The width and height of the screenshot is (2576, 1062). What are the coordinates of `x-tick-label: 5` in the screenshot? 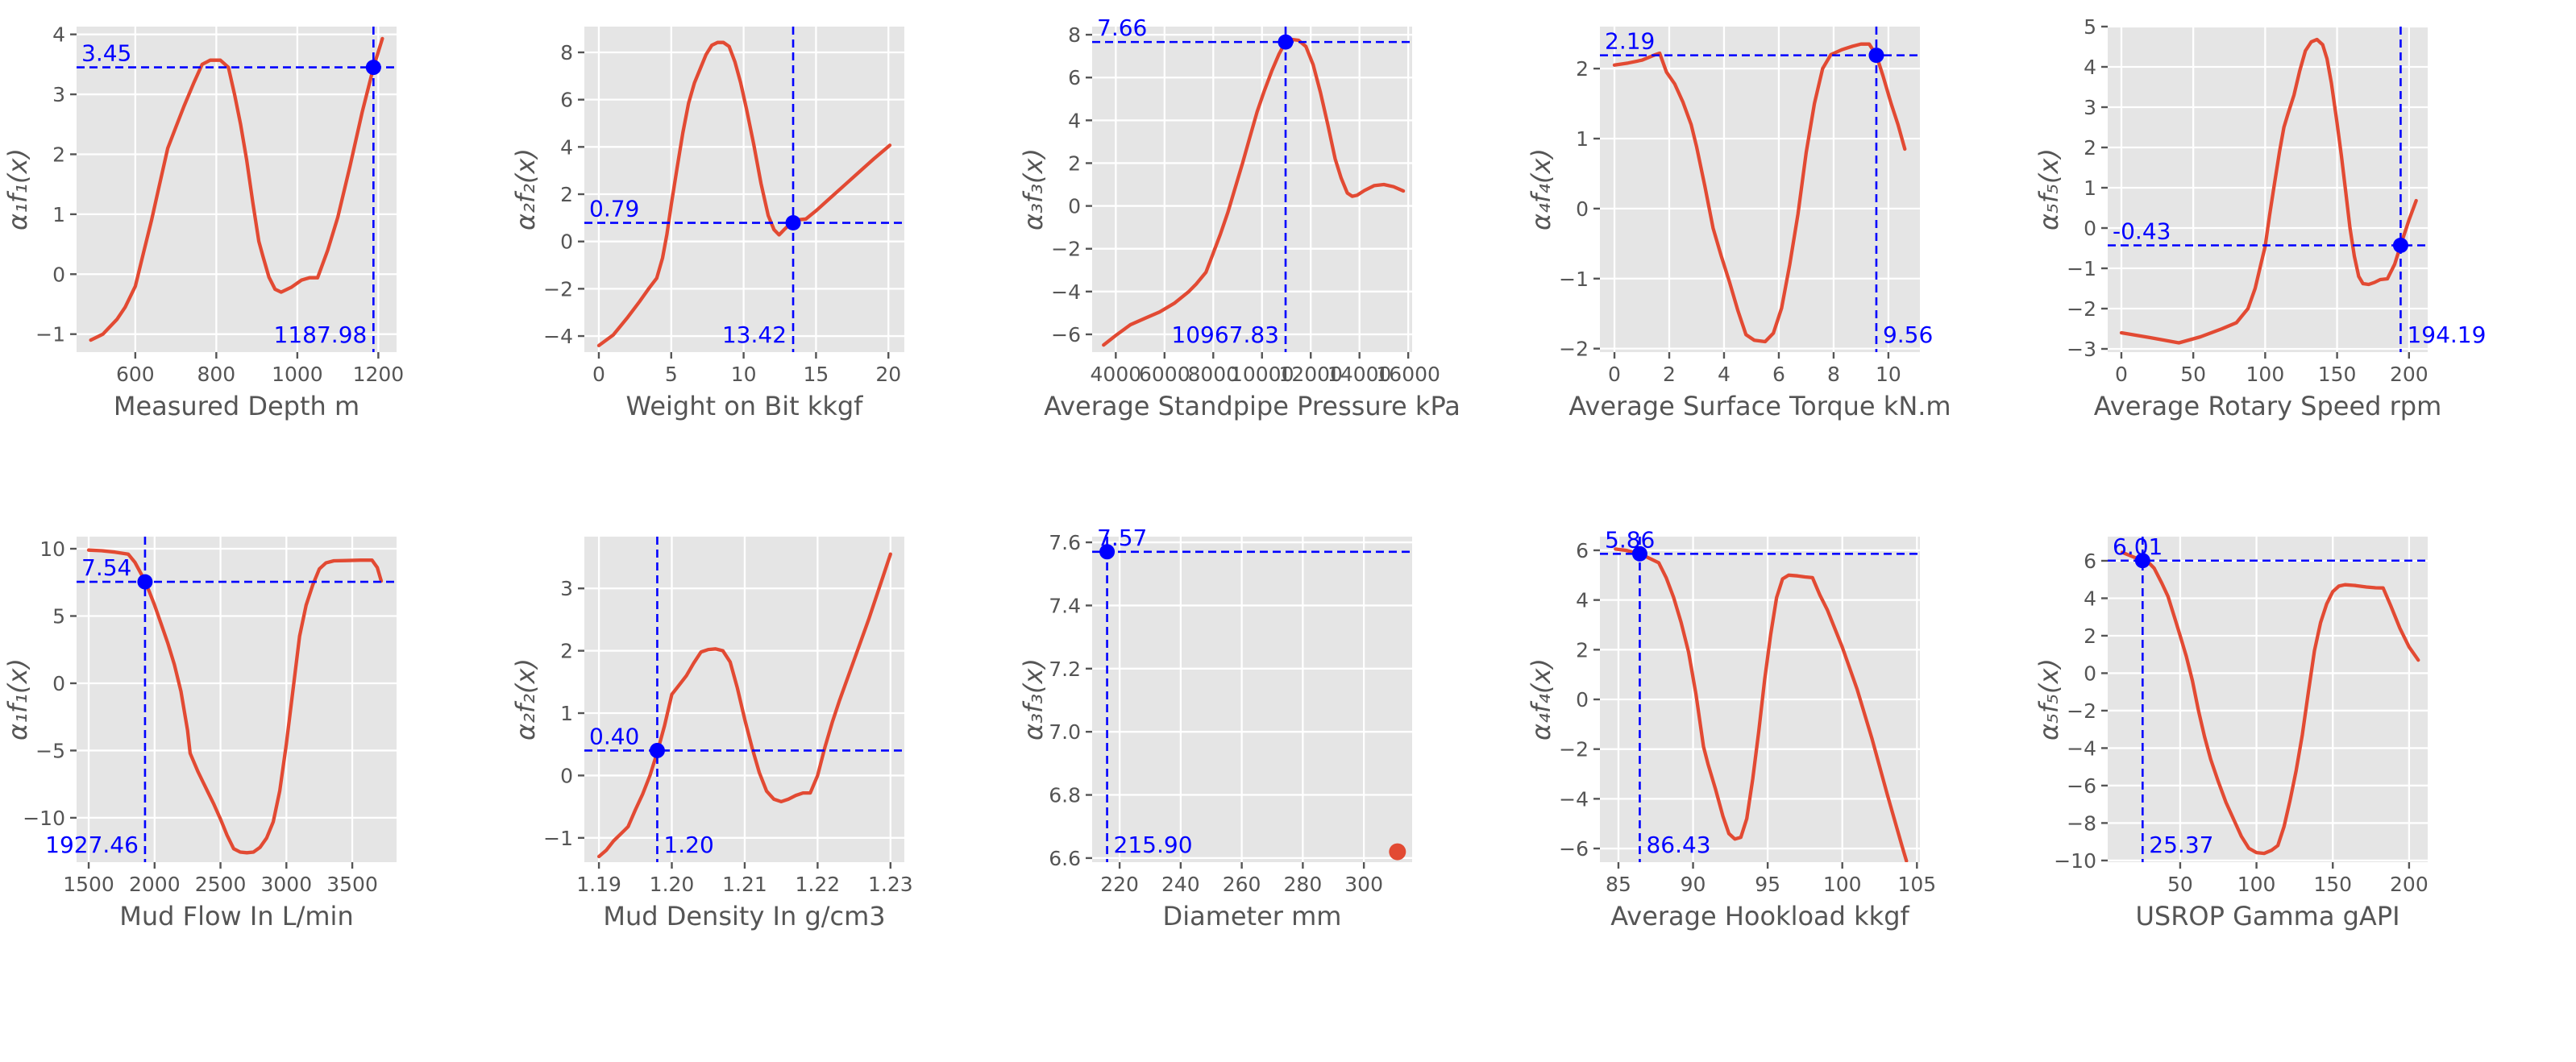 It's located at (671, 374).